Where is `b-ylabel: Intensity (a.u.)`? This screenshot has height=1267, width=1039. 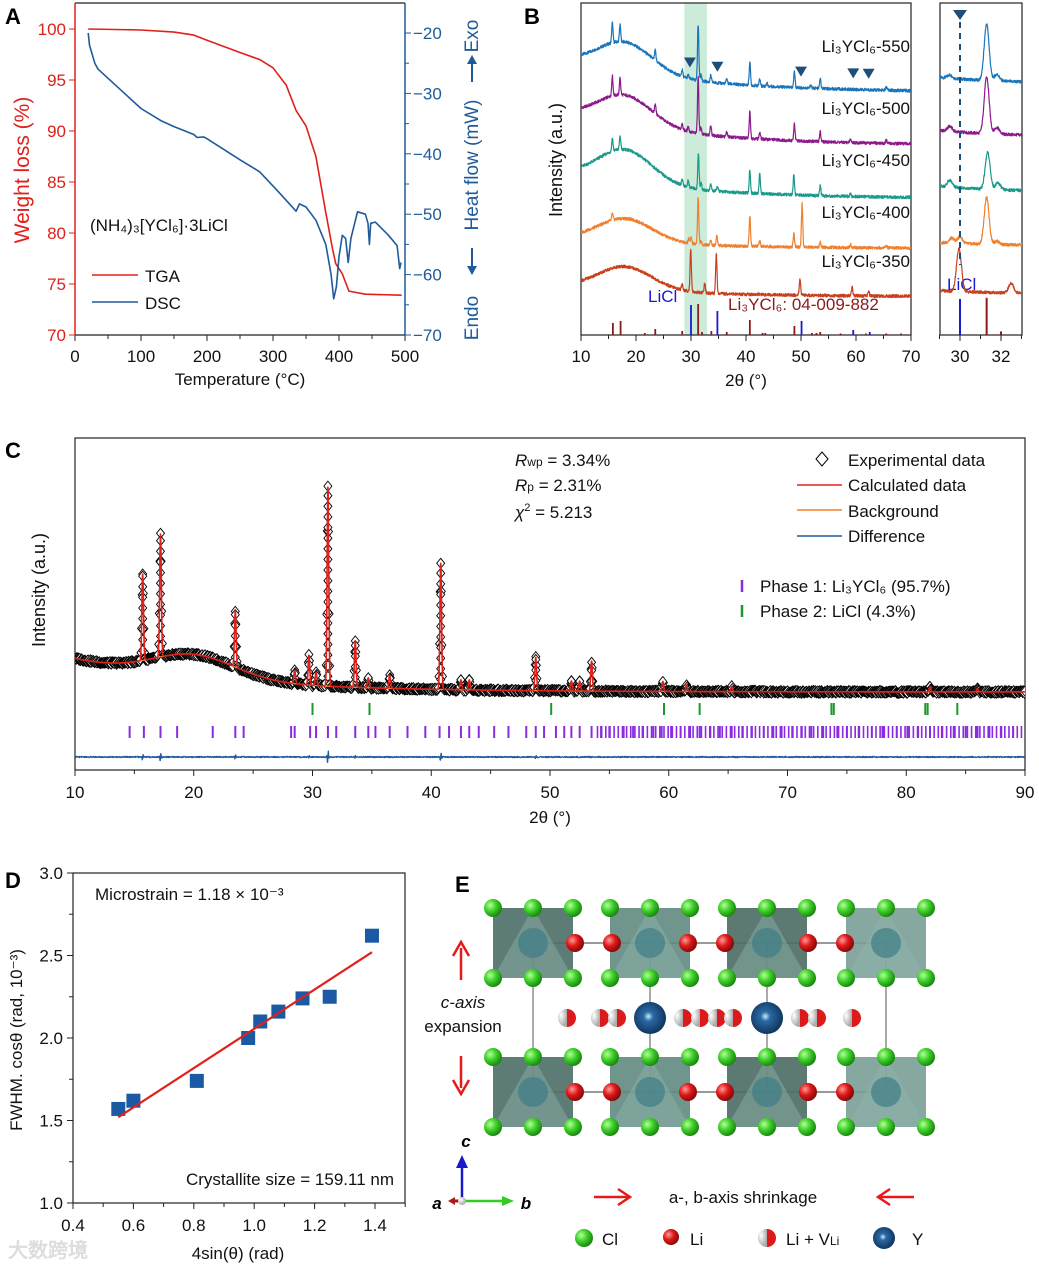
b-ylabel: Intensity (a.u.) is located at coordinates (556, 160).